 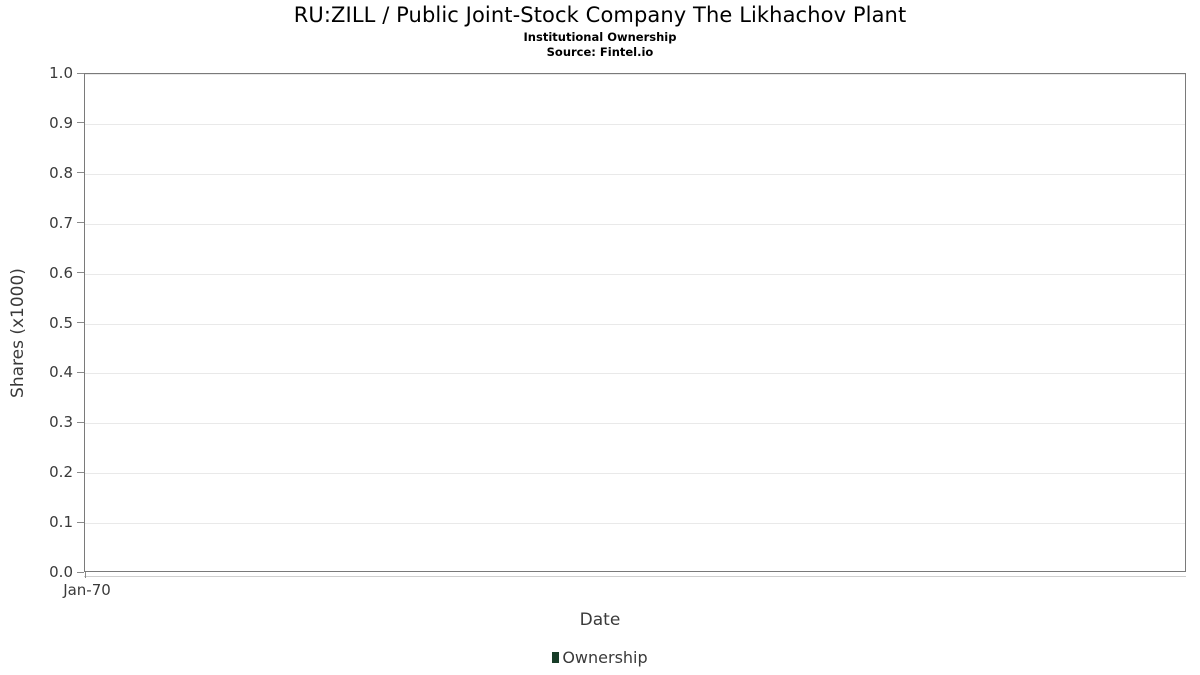 I want to click on chart-legend: Ownership, so click(x=600, y=657).